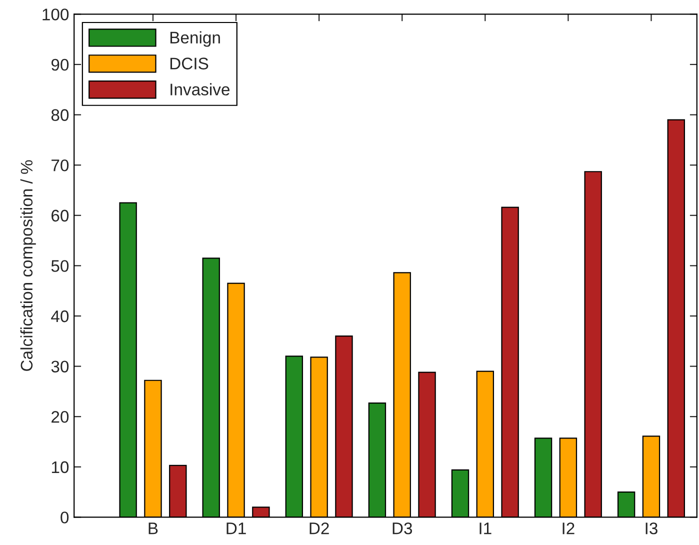 The image size is (699, 545). Describe the element at coordinates (55, 14) in the screenshot. I see `y-tick-label: 100` at that location.